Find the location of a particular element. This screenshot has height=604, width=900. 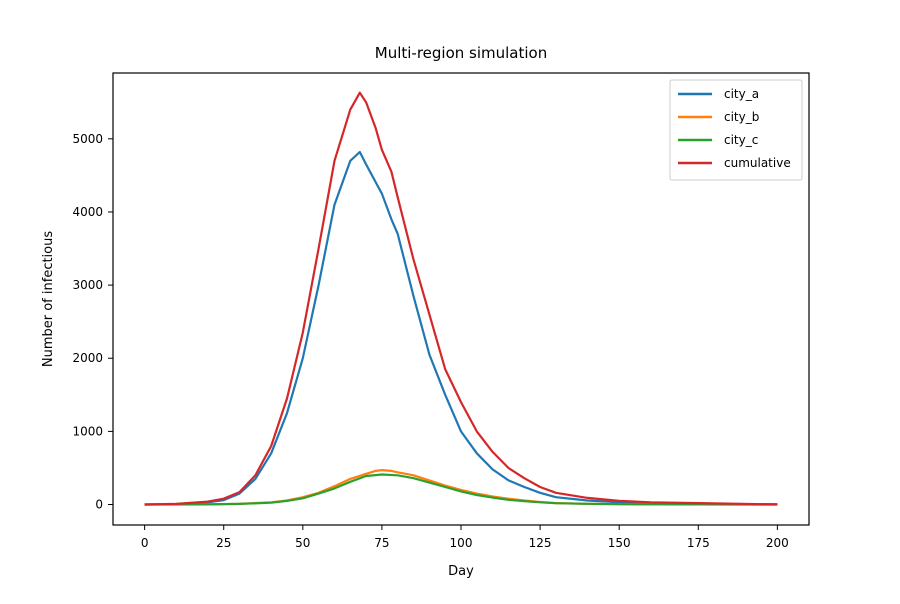

legend: city_a city_b city_c cumulative is located at coordinates (736, 130).